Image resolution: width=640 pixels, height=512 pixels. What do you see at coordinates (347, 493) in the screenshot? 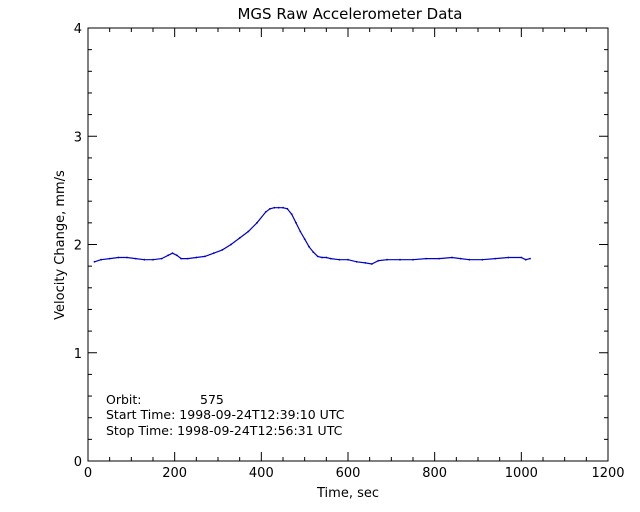
I see `x-axis-label: Time, sec` at bounding box center [347, 493].